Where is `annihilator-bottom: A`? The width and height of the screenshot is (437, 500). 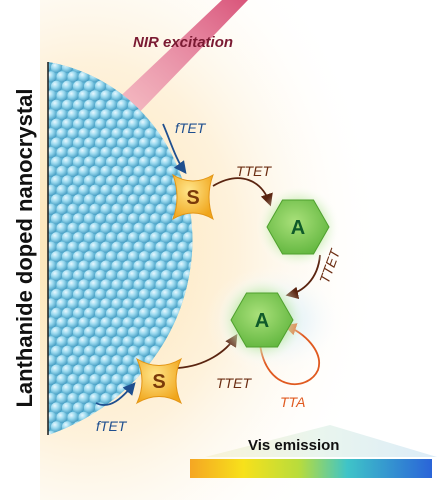 annihilator-bottom: A is located at coordinates (262, 320).